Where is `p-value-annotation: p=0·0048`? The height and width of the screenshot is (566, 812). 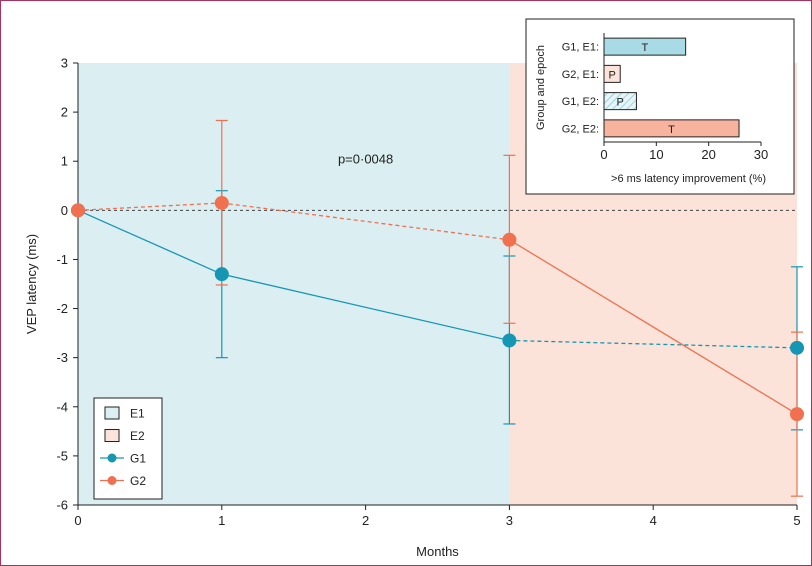 p-value-annotation: p=0·0048 is located at coordinates (365, 159).